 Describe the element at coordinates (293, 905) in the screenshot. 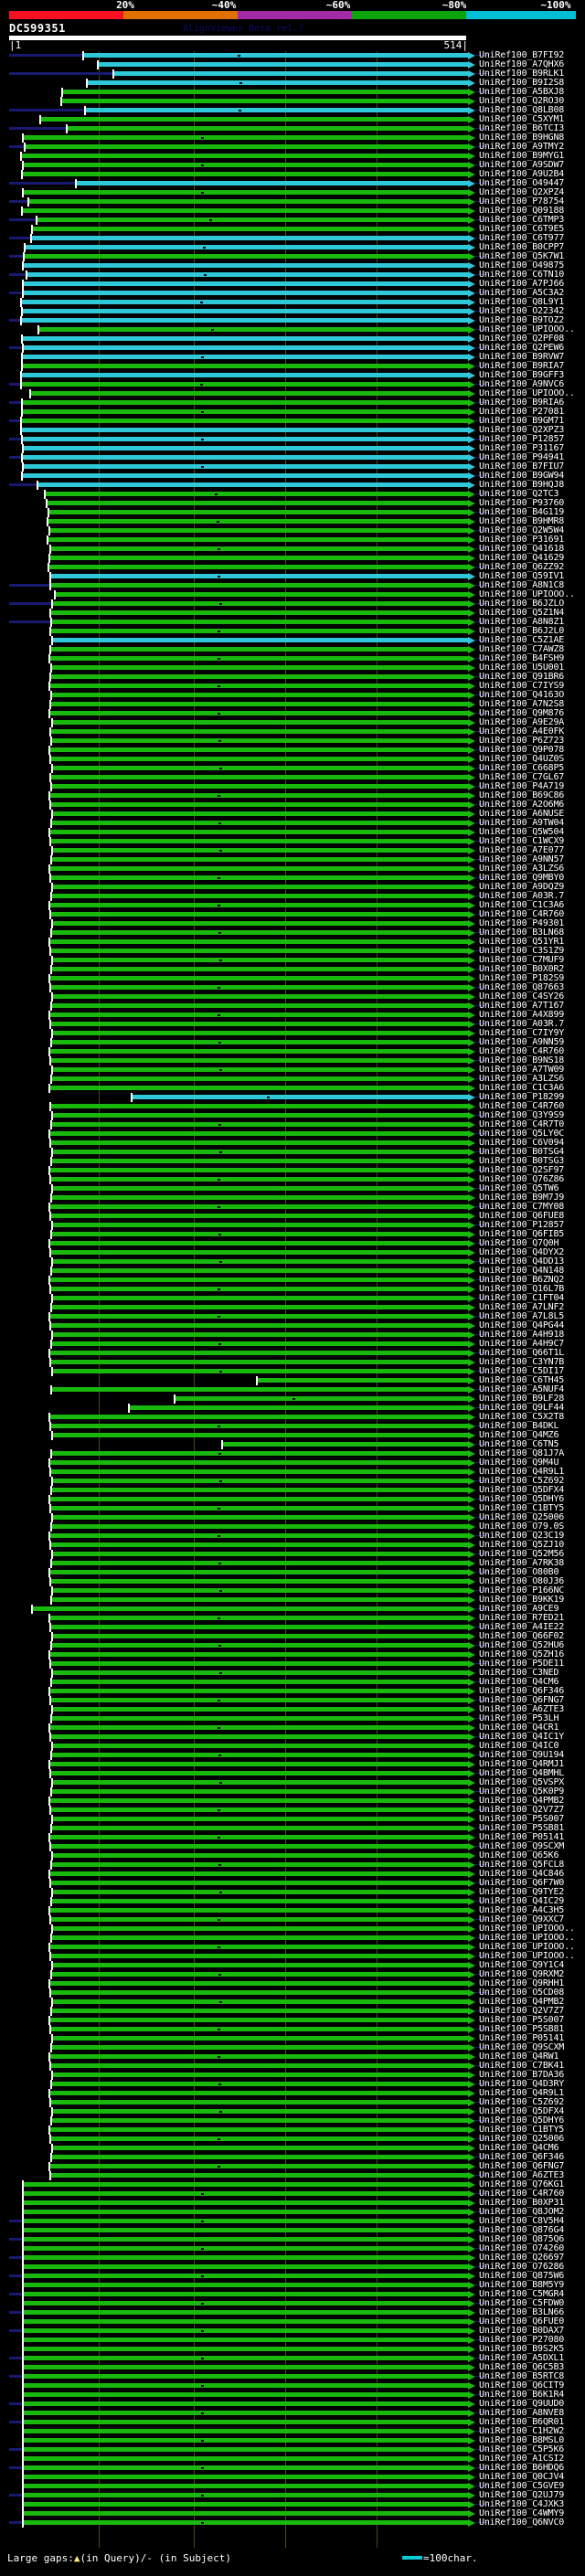

I see `alignment-row: UniRef100_C1C3A6` at that location.